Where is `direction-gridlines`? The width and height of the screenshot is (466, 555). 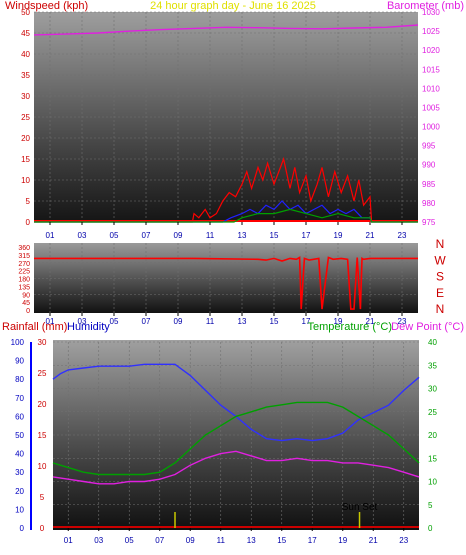 direction-gridlines is located at coordinates (226, 278).